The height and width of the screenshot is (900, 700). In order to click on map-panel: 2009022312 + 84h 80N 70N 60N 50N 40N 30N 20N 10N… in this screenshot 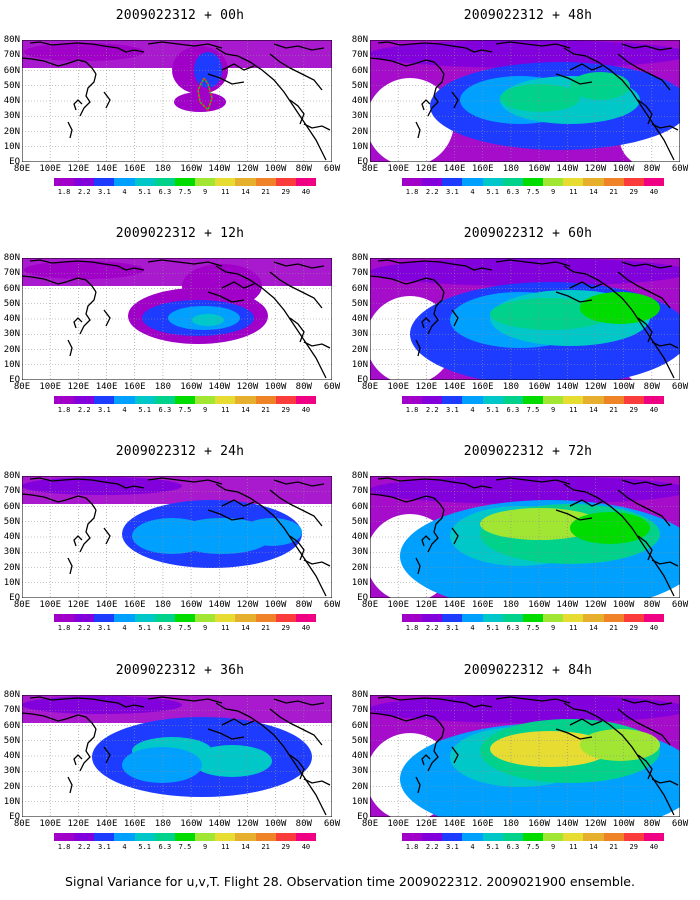, I will do `click(525, 766)`.